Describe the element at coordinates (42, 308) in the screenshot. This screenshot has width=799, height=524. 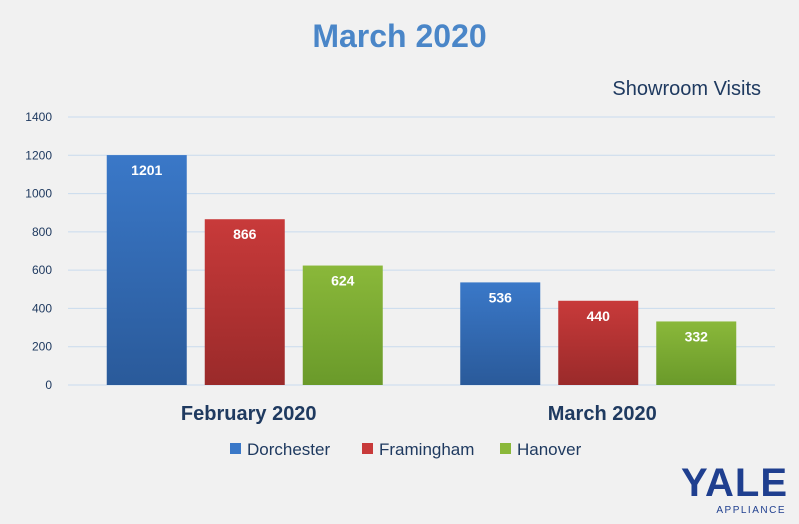
I see `y-tick-label: 400` at that location.